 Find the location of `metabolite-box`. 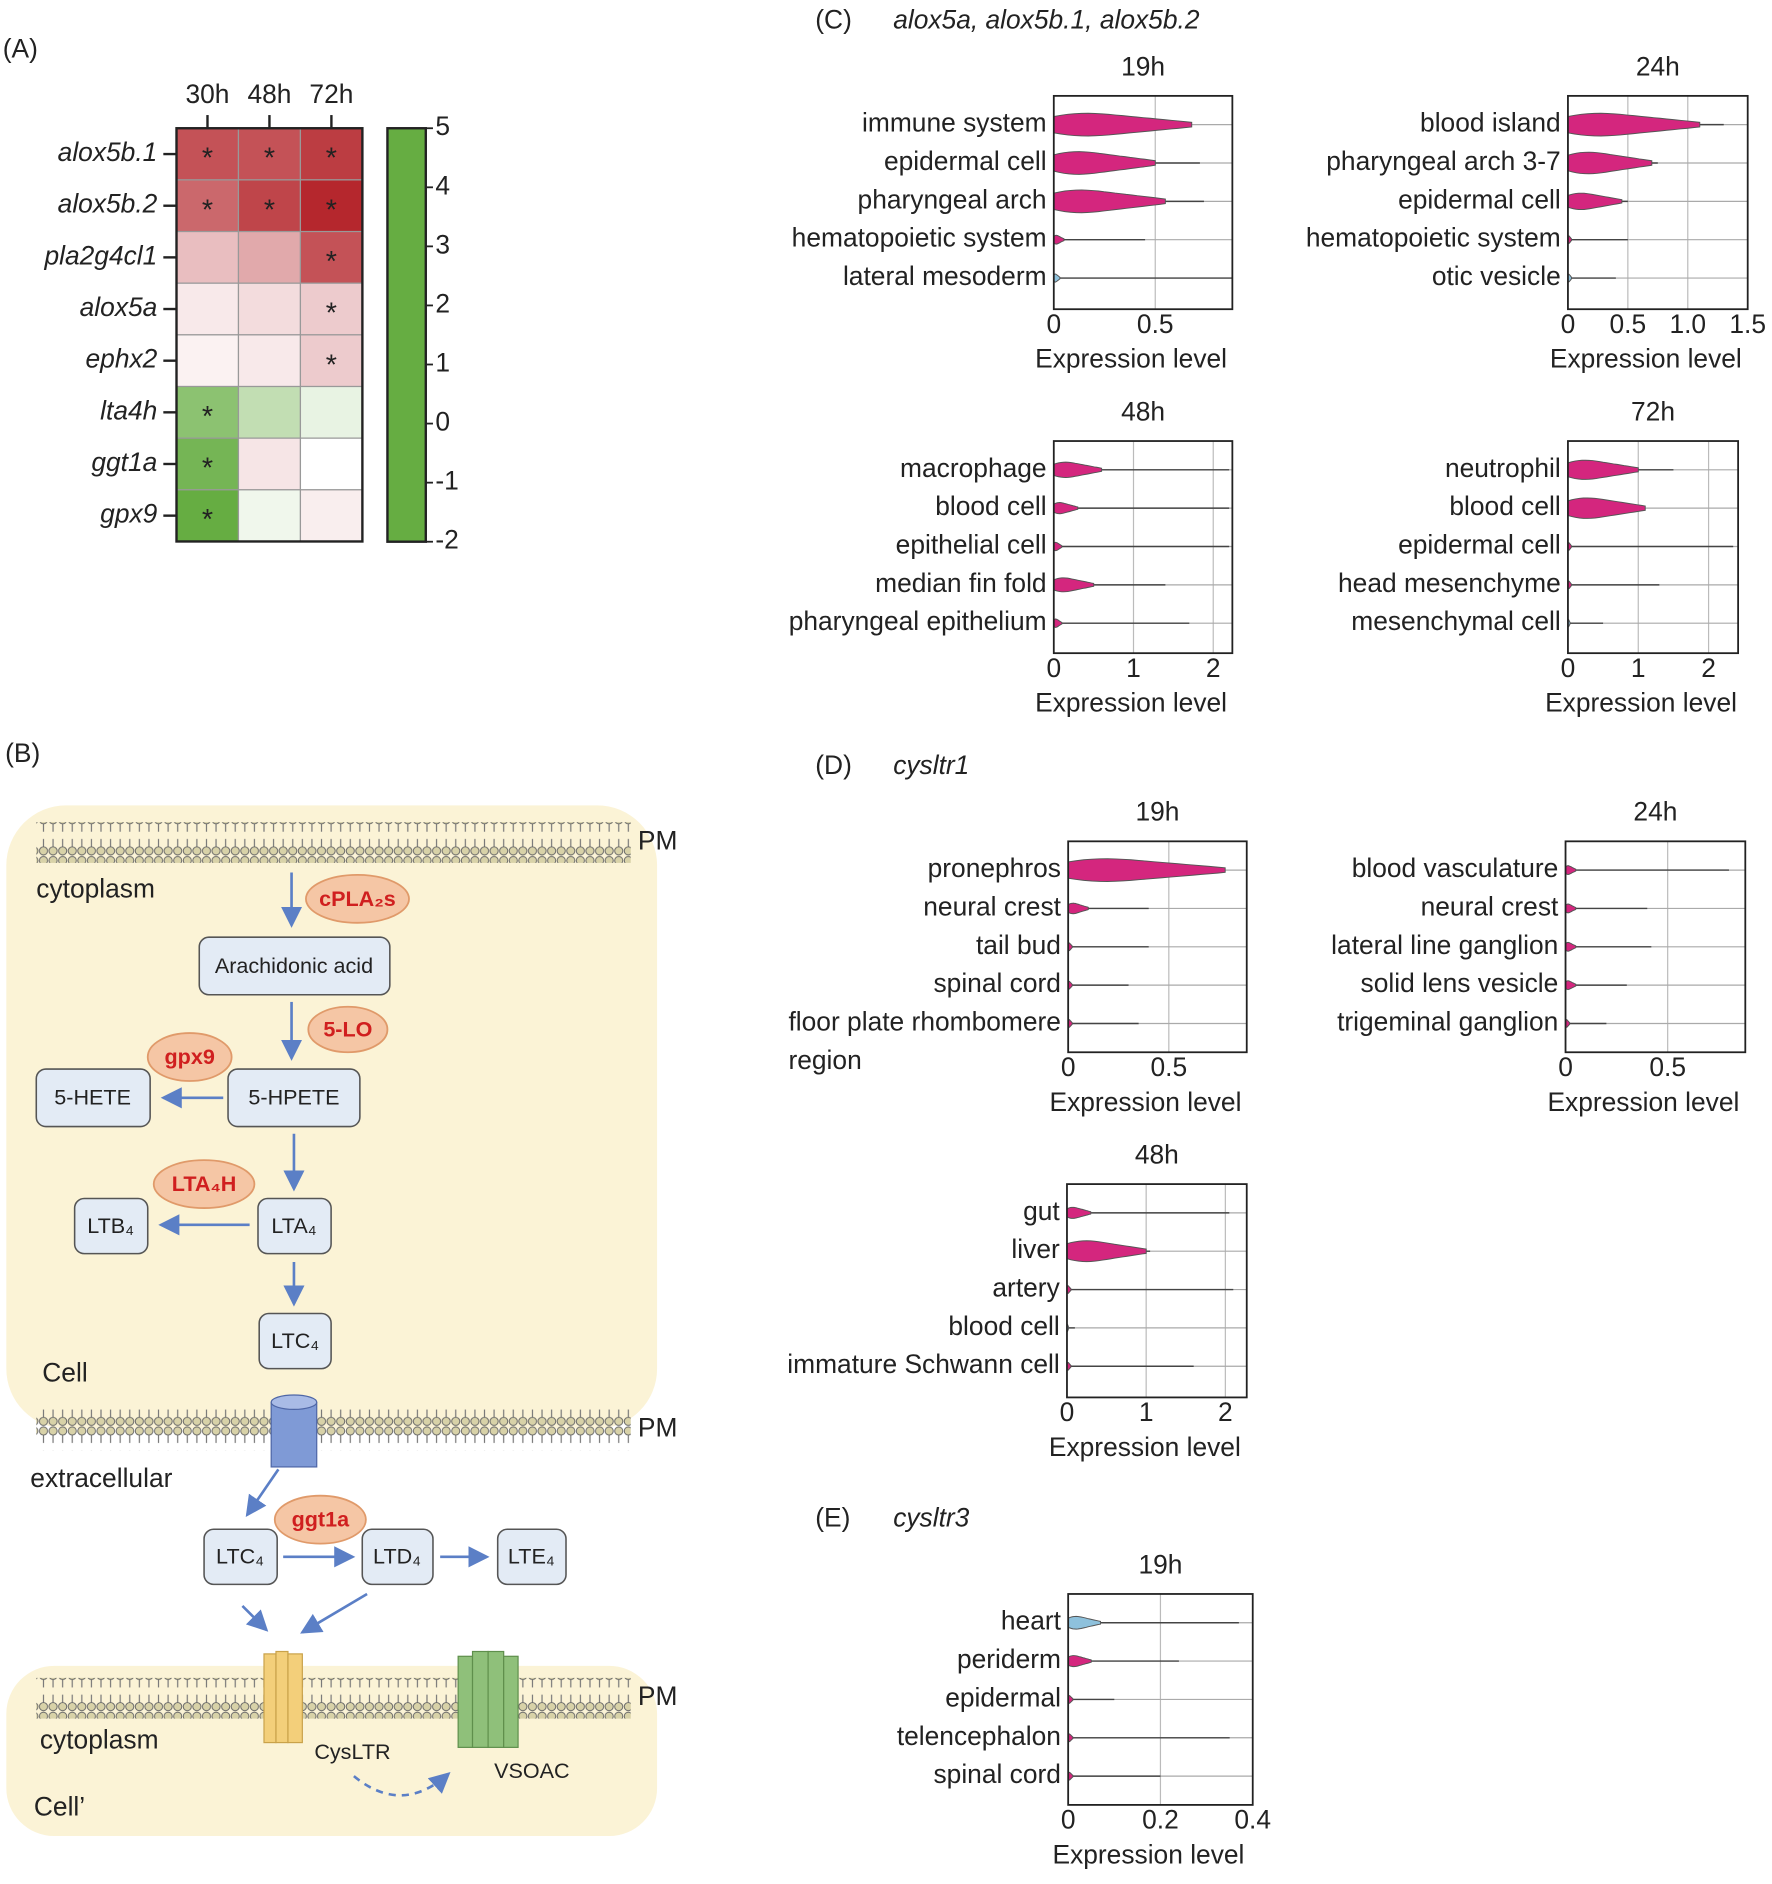

metabolite-box is located at coordinates (294, 966).